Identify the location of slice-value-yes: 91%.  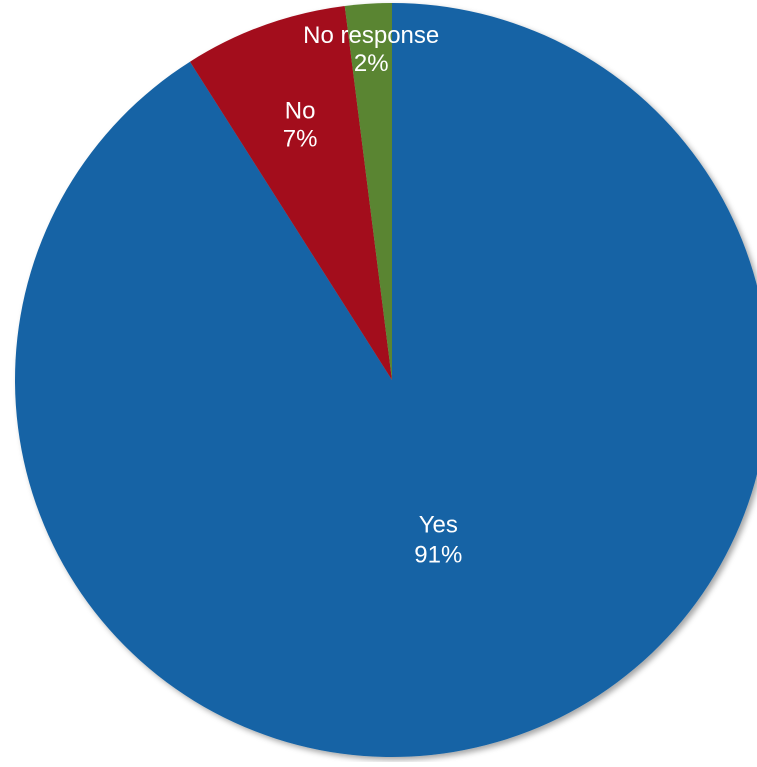
(438, 554).